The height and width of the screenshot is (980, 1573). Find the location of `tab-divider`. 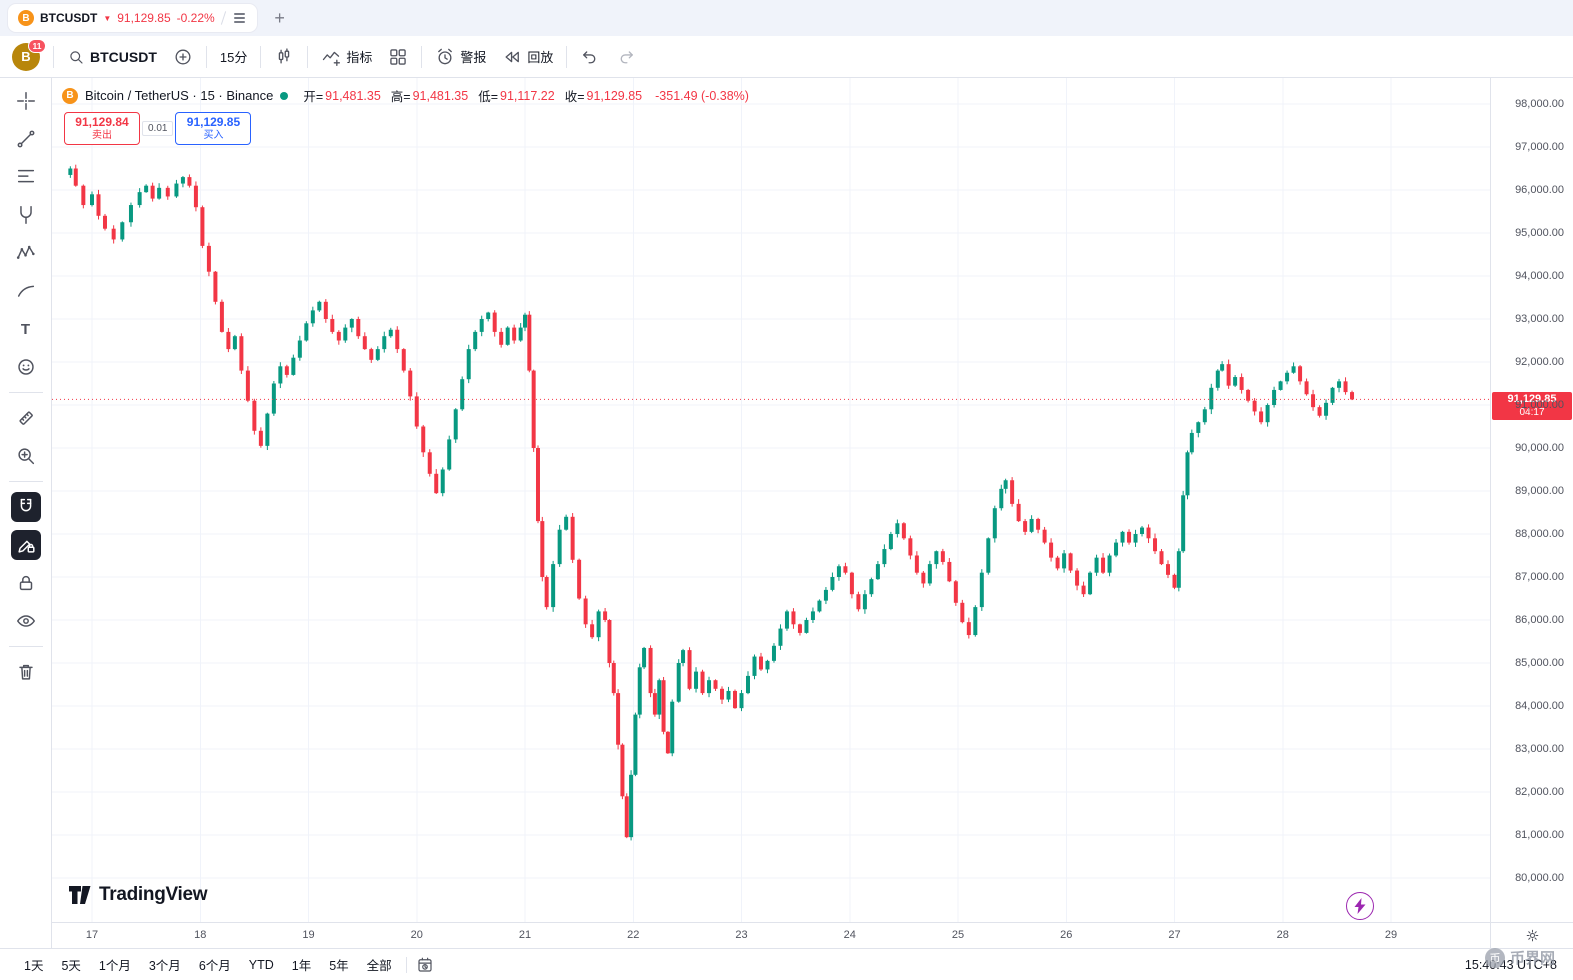

tab-divider is located at coordinates (223, 18).